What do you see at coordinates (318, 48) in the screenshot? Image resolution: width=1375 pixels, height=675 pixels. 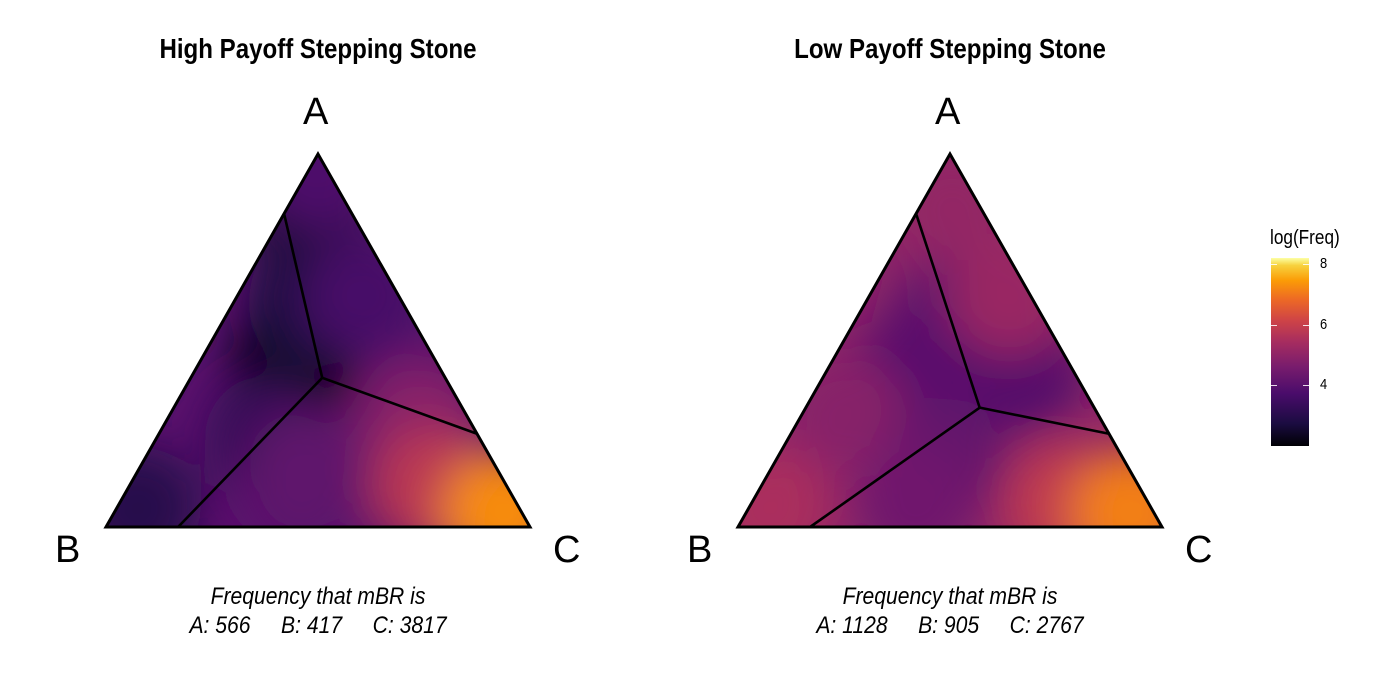 I see `chart-title: High Payoff Stepping Stone` at bounding box center [318, 48].